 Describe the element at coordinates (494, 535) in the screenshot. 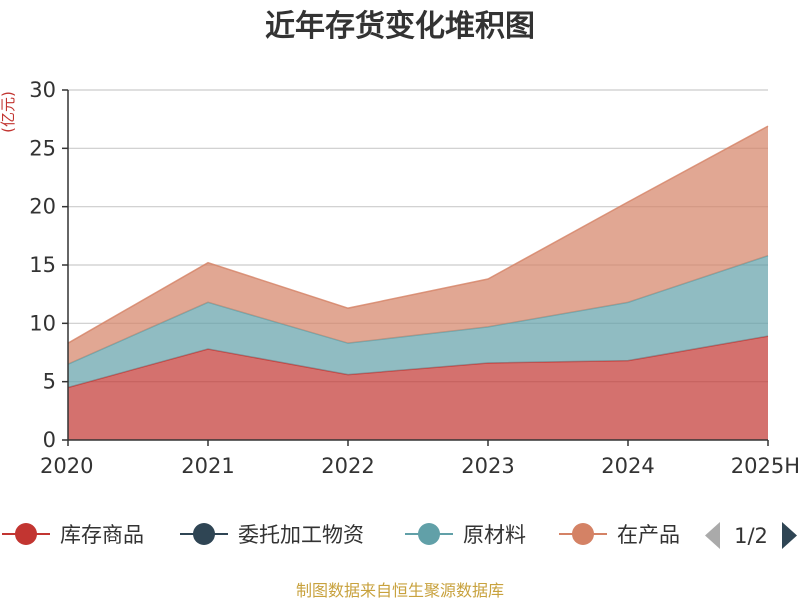

I see `legend-label: 原材料` at that location.